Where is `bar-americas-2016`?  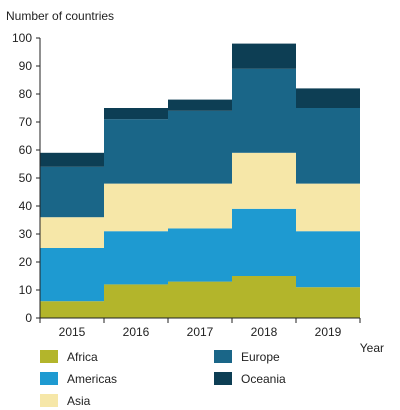 bar-americas-2016 is located at coordinates (136, 258).